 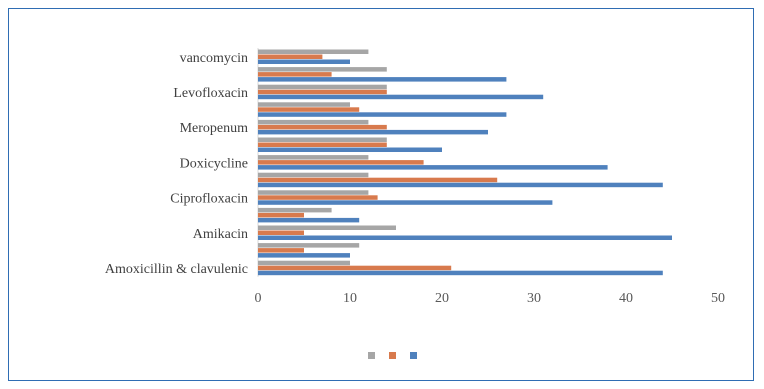 I want to click on bar-series1-row2, so click(x=304, y=255).